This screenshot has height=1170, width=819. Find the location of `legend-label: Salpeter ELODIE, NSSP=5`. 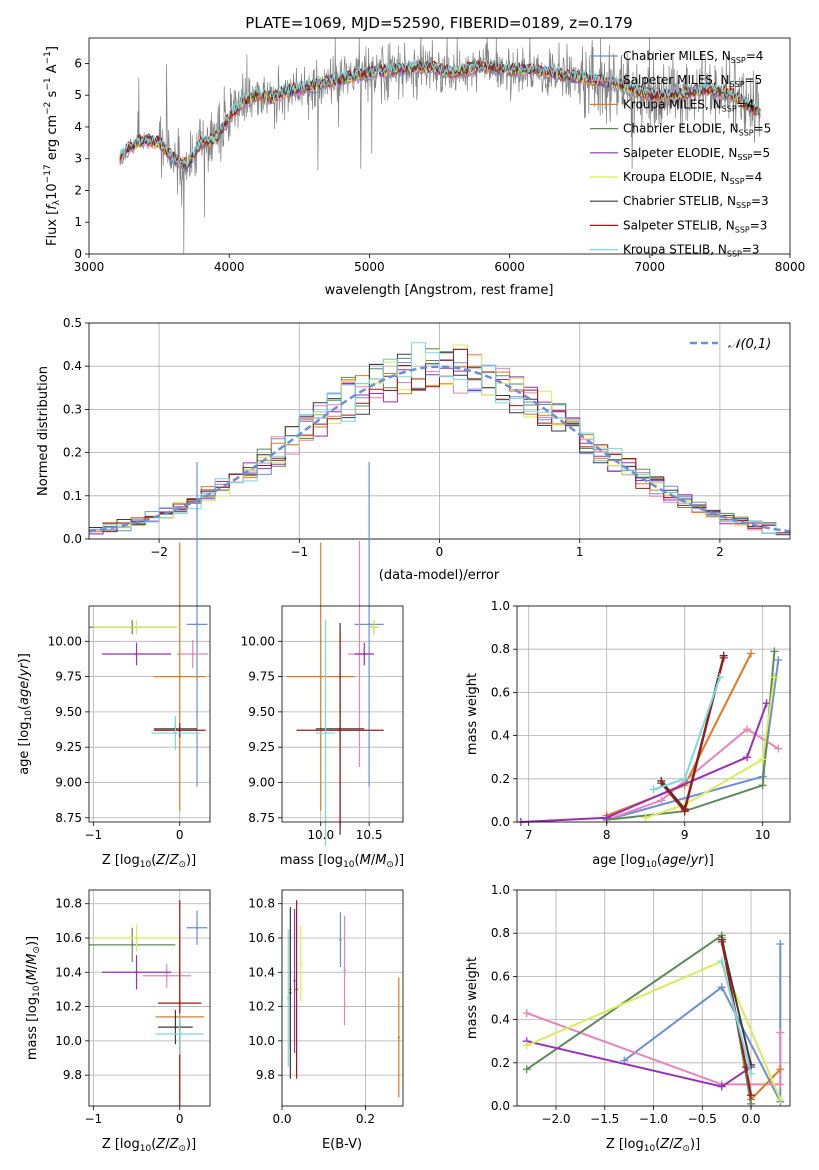

legend-label: Salpeter ELODIE, NSSP=5 is located at coordinates (696, 154).